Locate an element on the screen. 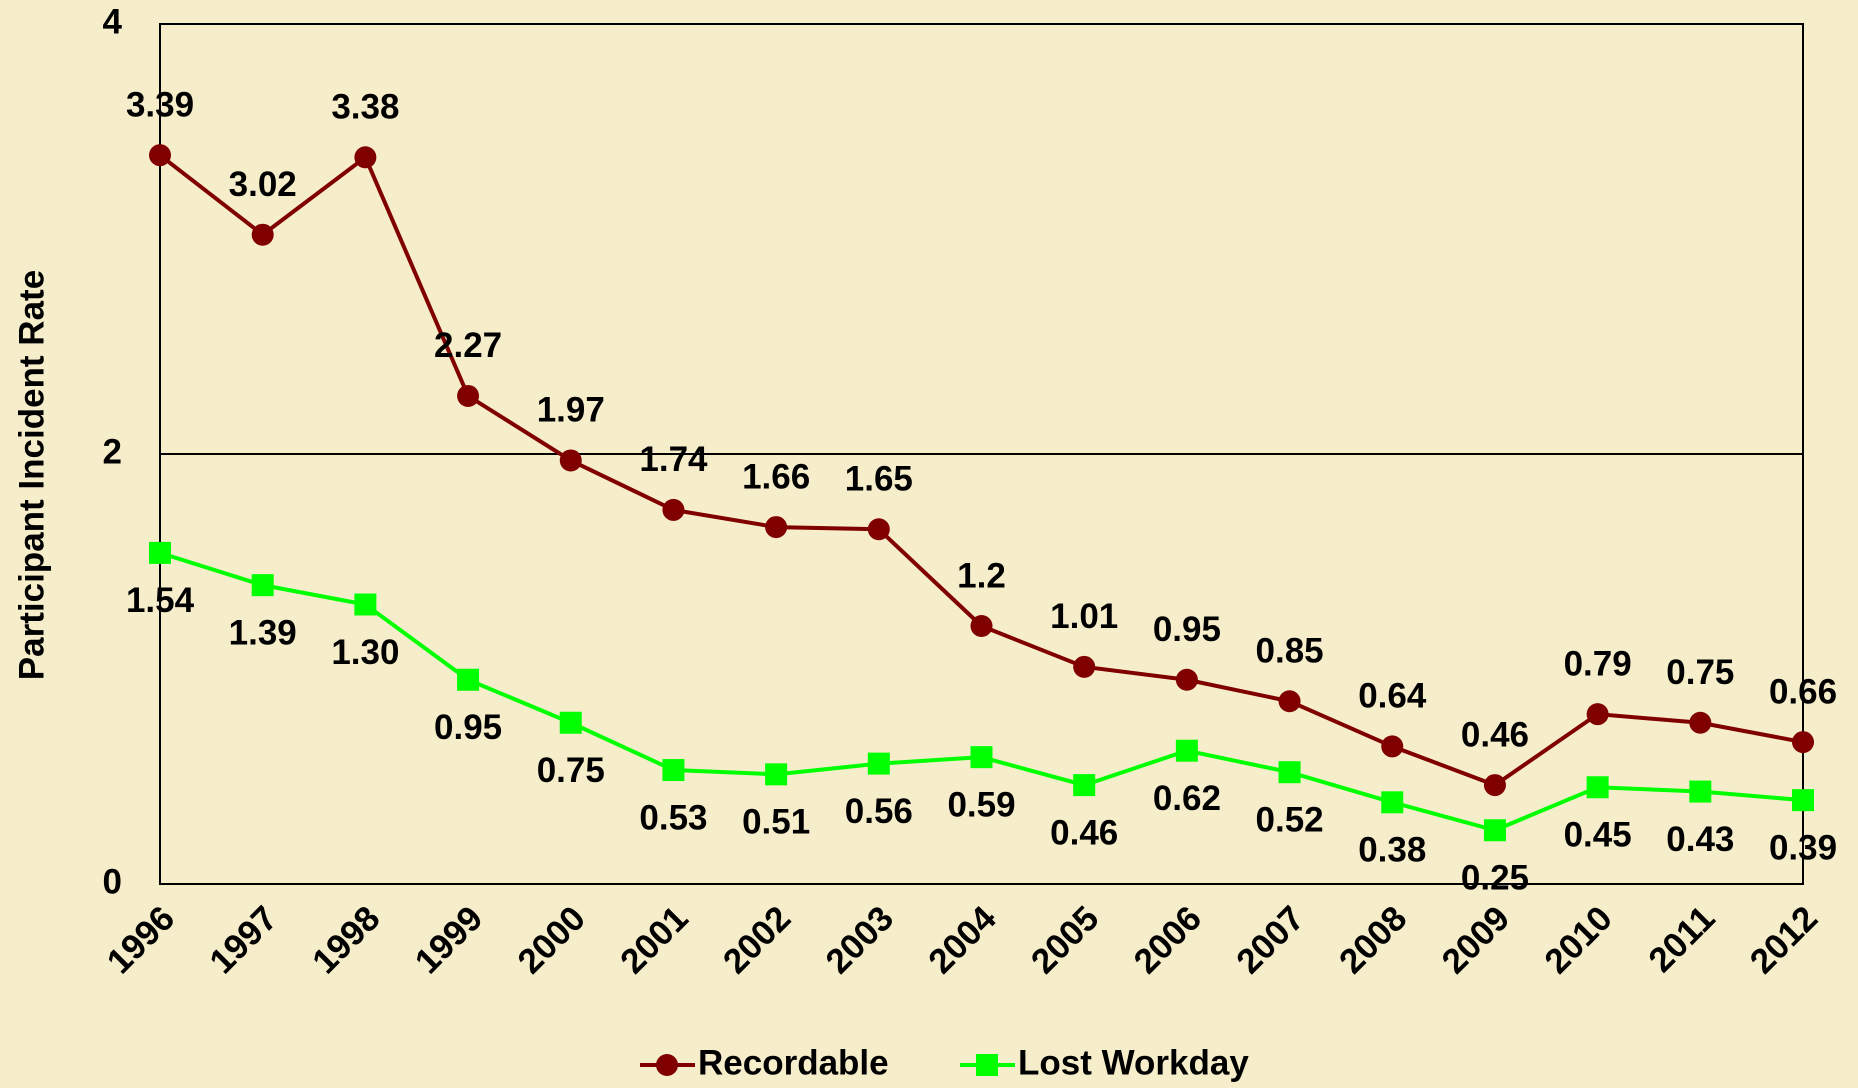  data-label: 0.43 is located at coordinates (1700, 839).